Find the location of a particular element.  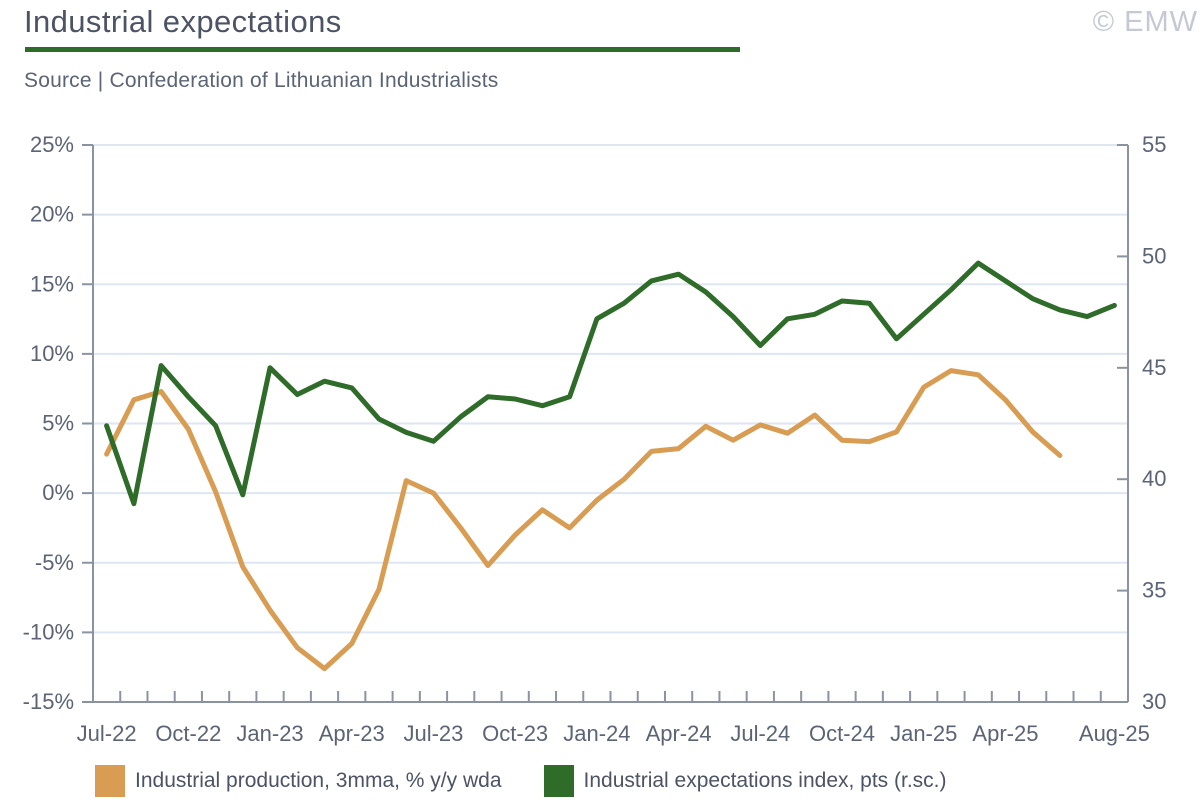

right-axis-label: 30 is located at coordinates (1154, 701).